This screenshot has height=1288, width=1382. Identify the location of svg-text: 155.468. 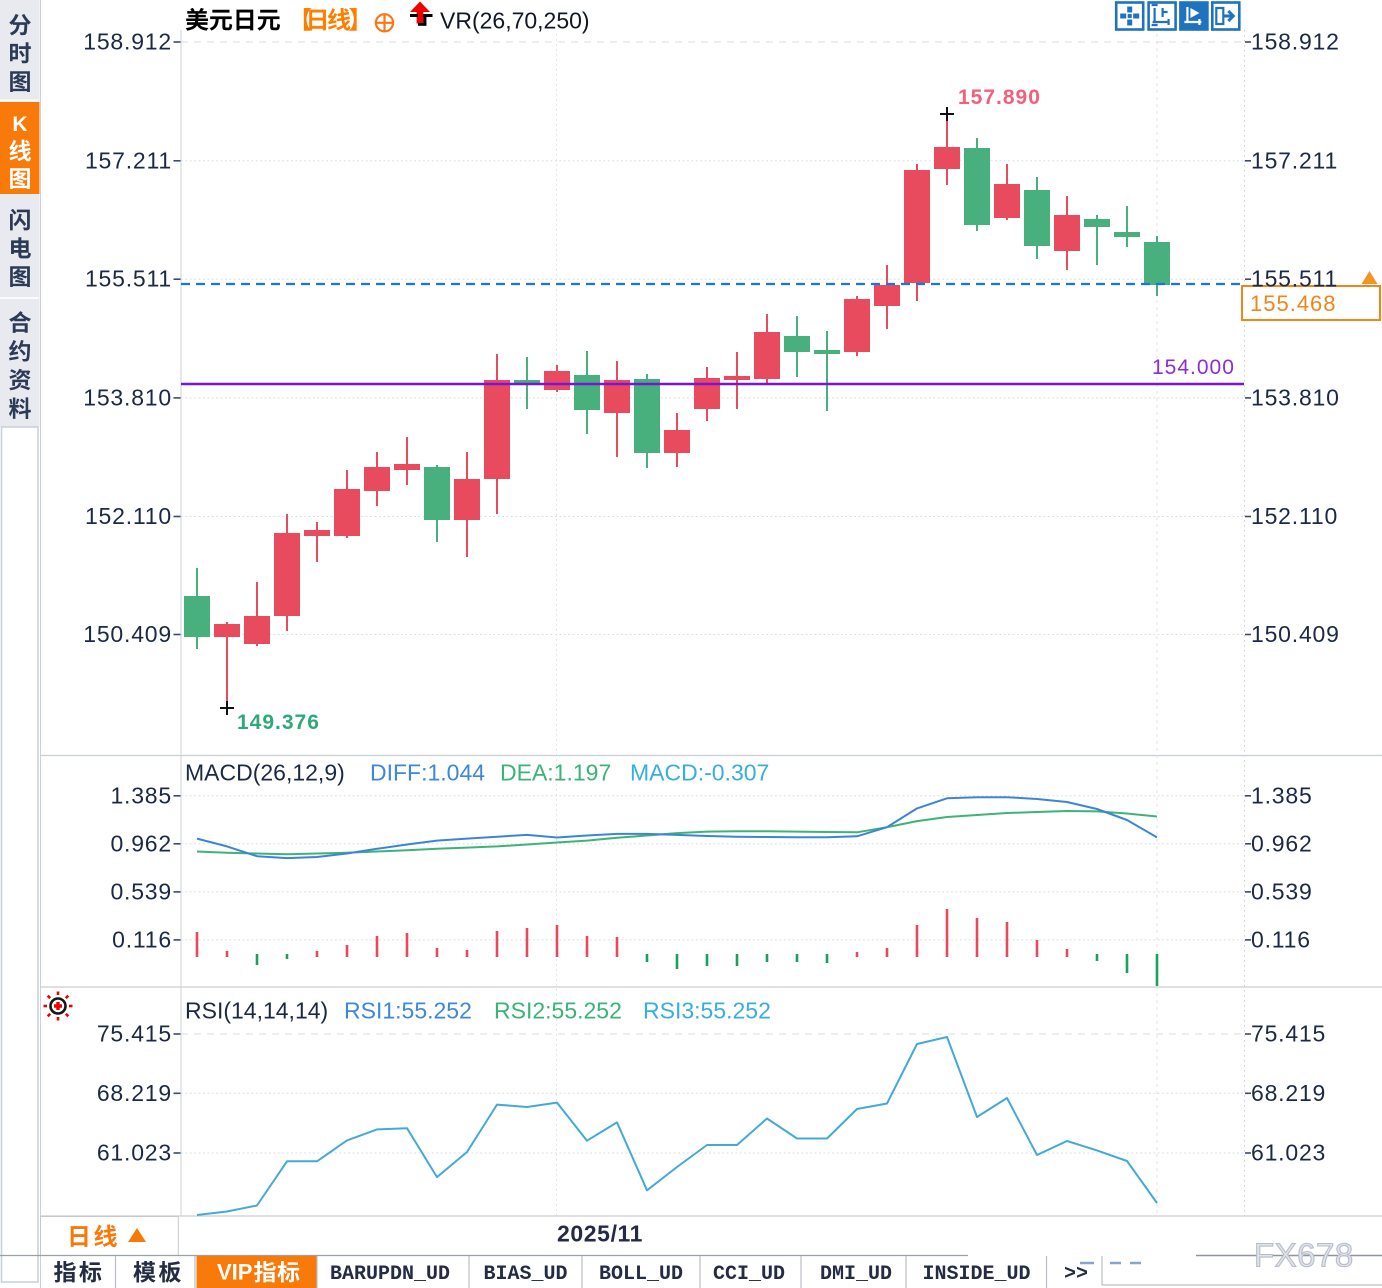
(1293, 303).